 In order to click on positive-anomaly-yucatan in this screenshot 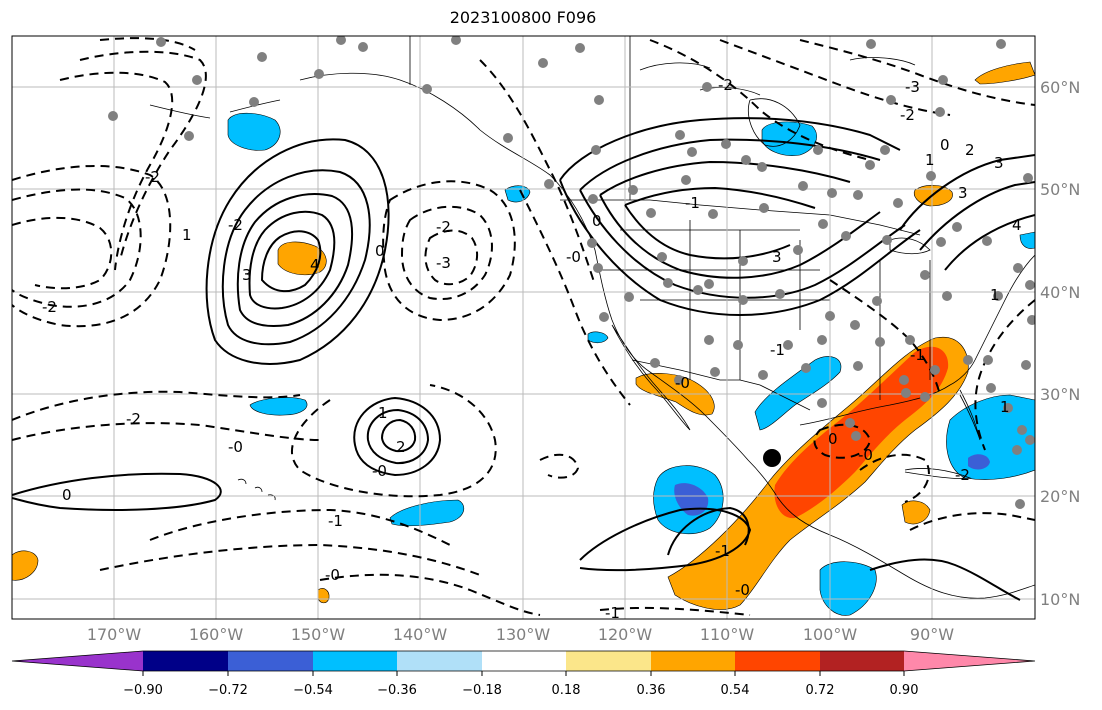, I will do `click(916, 512)`.